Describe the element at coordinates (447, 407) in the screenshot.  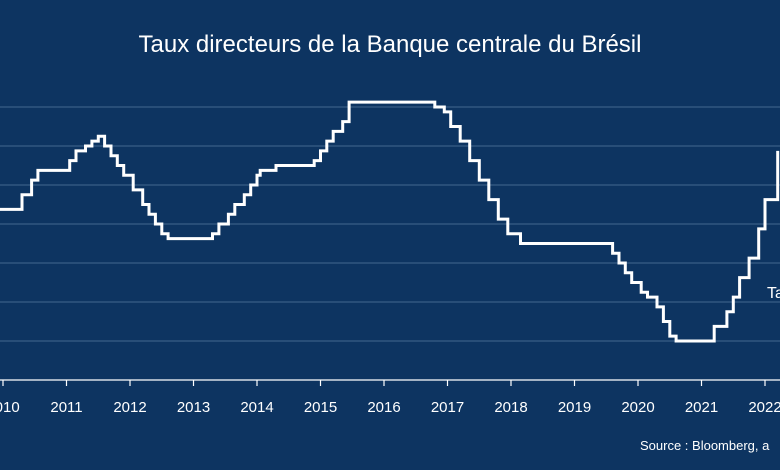
I see `x-tick-label: 2017` at that location.